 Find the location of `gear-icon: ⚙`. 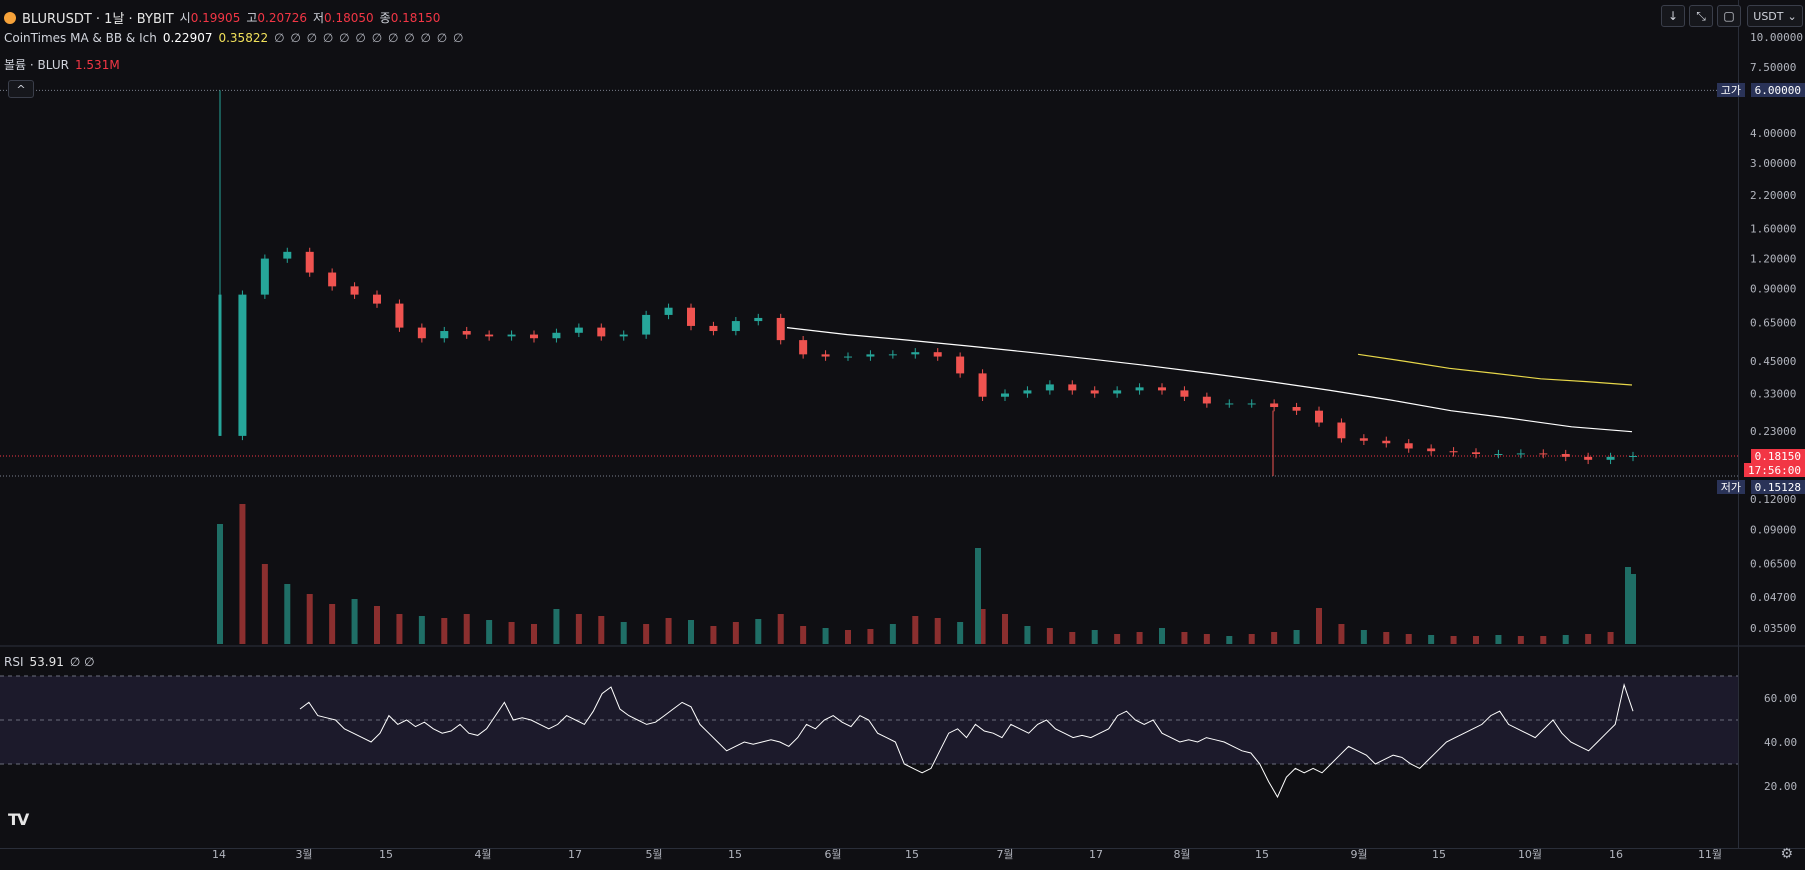

gear-icon: ⚙ is located at coordinates (1786, 854).